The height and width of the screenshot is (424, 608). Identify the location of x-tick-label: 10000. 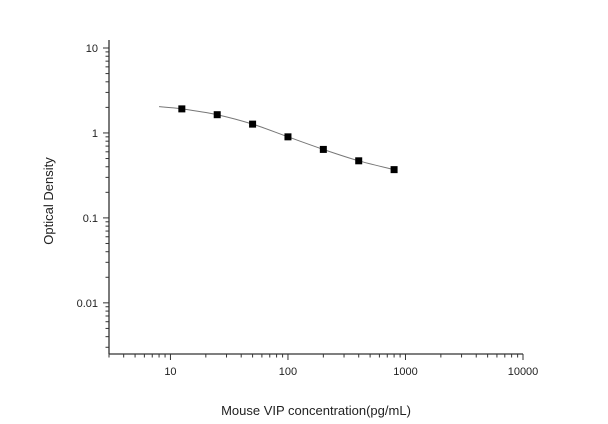
(523, 372).